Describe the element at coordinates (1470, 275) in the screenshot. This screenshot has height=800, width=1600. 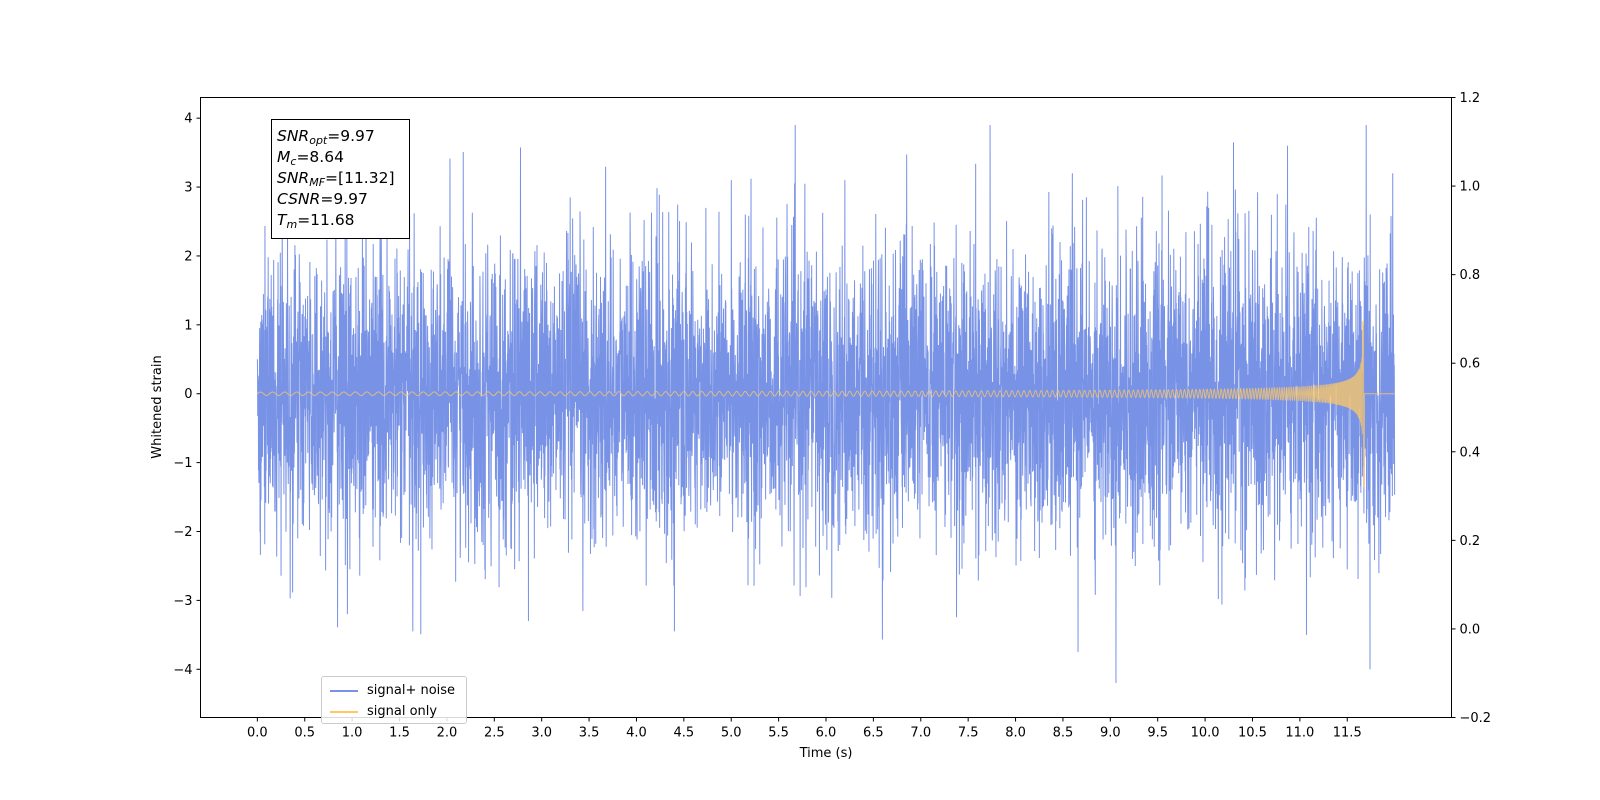
I see `y2-tick-label: 0.8` at that location.